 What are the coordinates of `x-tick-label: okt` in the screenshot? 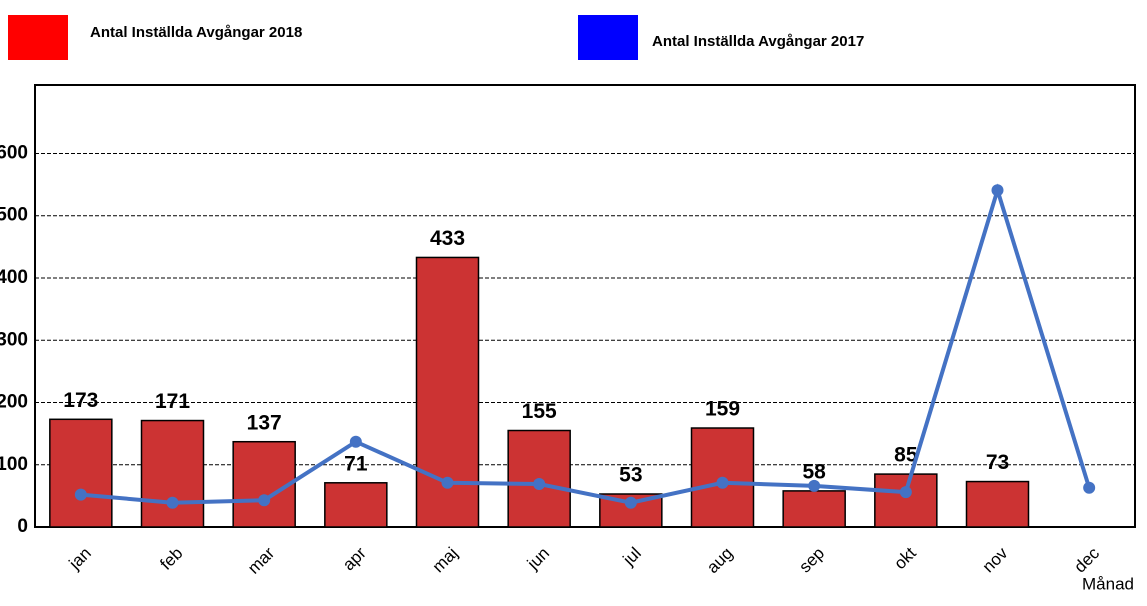 It's located at (905, 558).